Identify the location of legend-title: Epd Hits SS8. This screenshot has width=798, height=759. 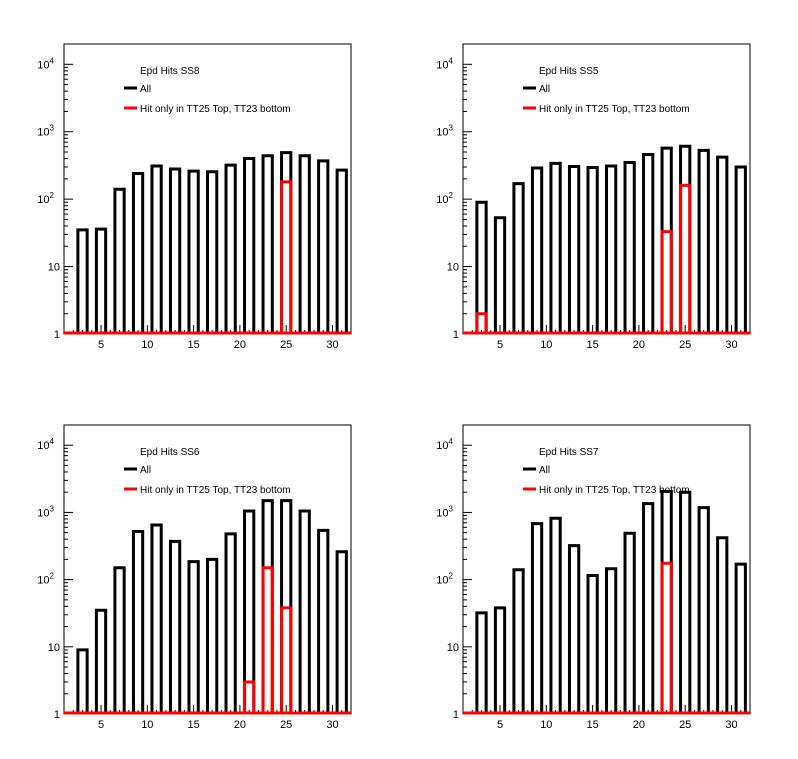
(170, 71).